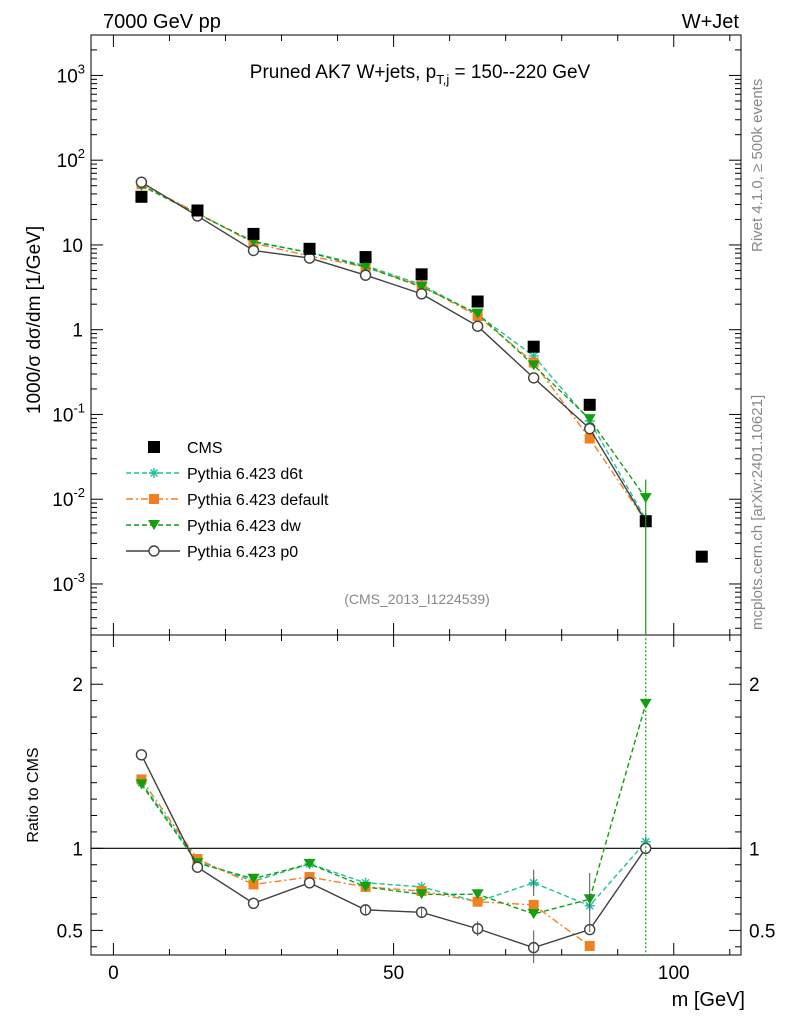 The height and width of the screenshot is (1024, 786). Describe the element at coordinates (754, 849) in the screenshot. I see `ratio-y-tick-label-right: 1` at that location.